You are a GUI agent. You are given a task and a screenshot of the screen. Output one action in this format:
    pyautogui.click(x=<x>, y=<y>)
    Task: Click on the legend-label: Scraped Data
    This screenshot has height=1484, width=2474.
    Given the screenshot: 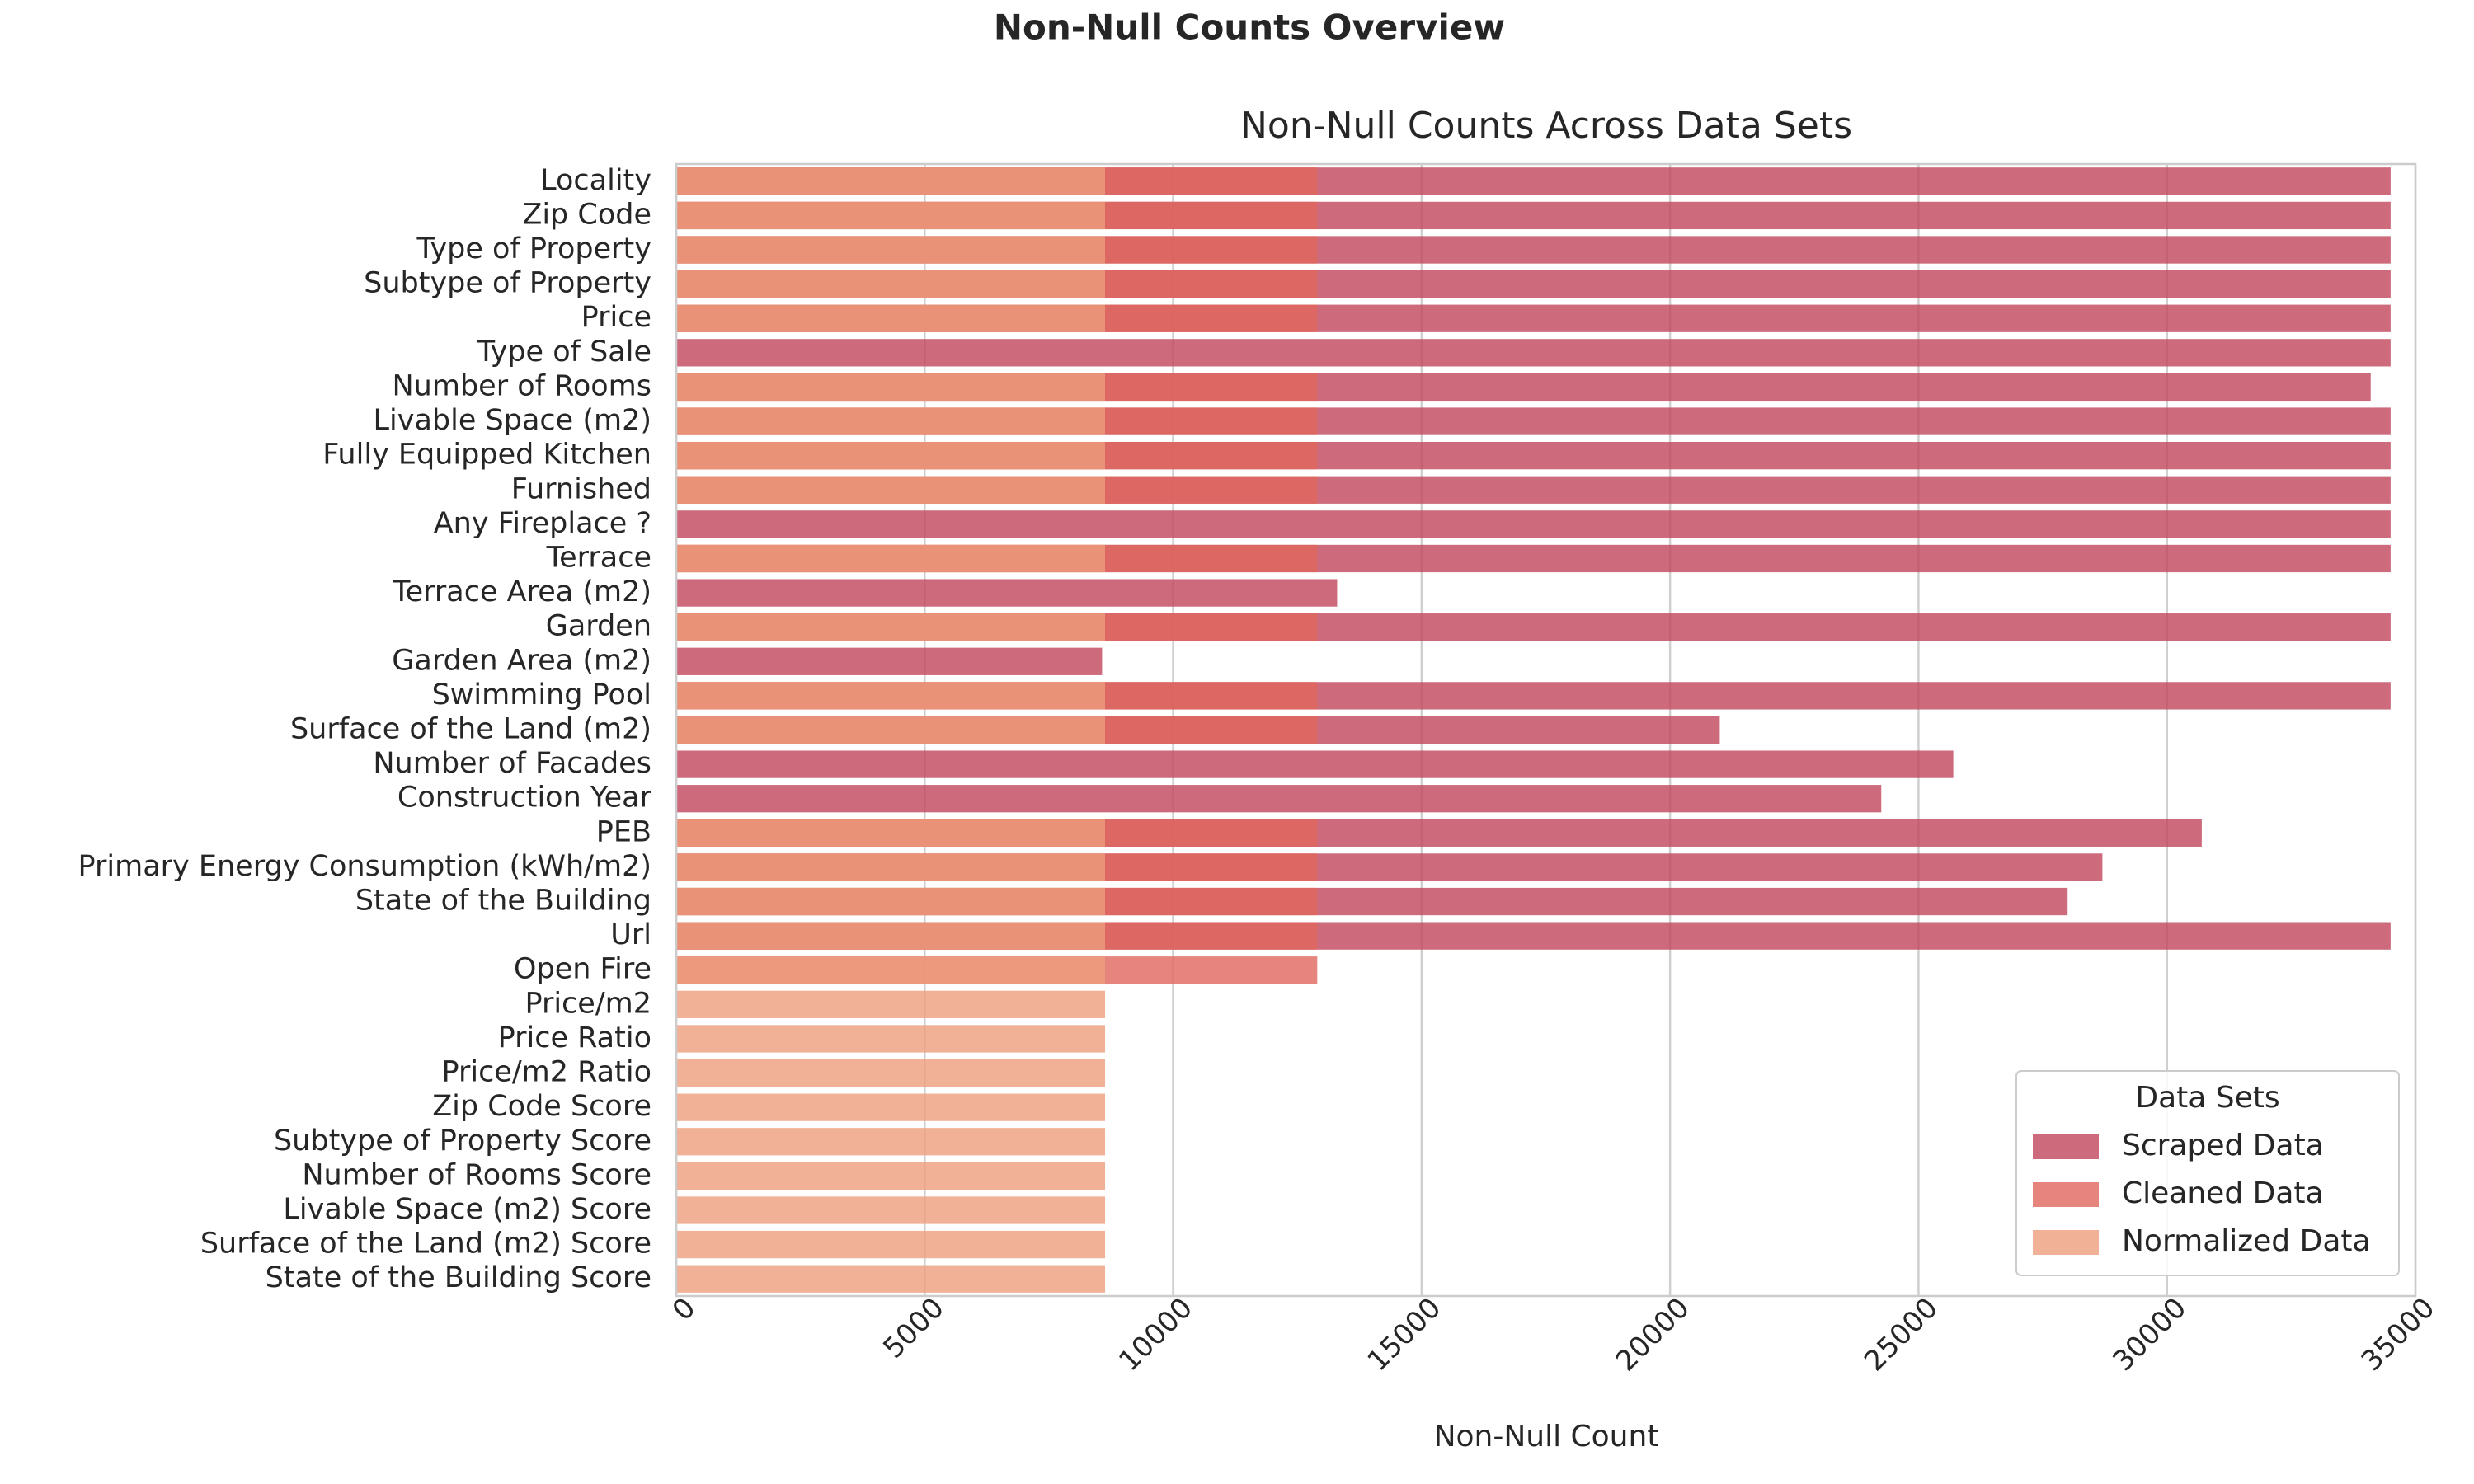 What is the action you would take?
    pyautogui.click(x=2223, y=1145)
    